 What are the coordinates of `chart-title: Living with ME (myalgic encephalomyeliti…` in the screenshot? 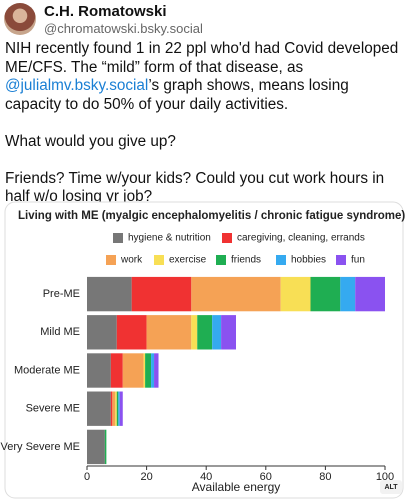 It's located at (211, 216).